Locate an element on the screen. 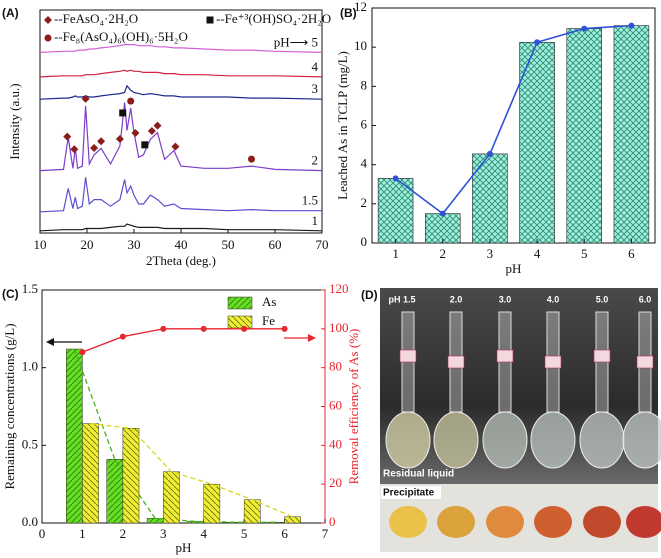 The image size is (661, 558). y-tick-label: 8 is located at coordinates (364, 84).